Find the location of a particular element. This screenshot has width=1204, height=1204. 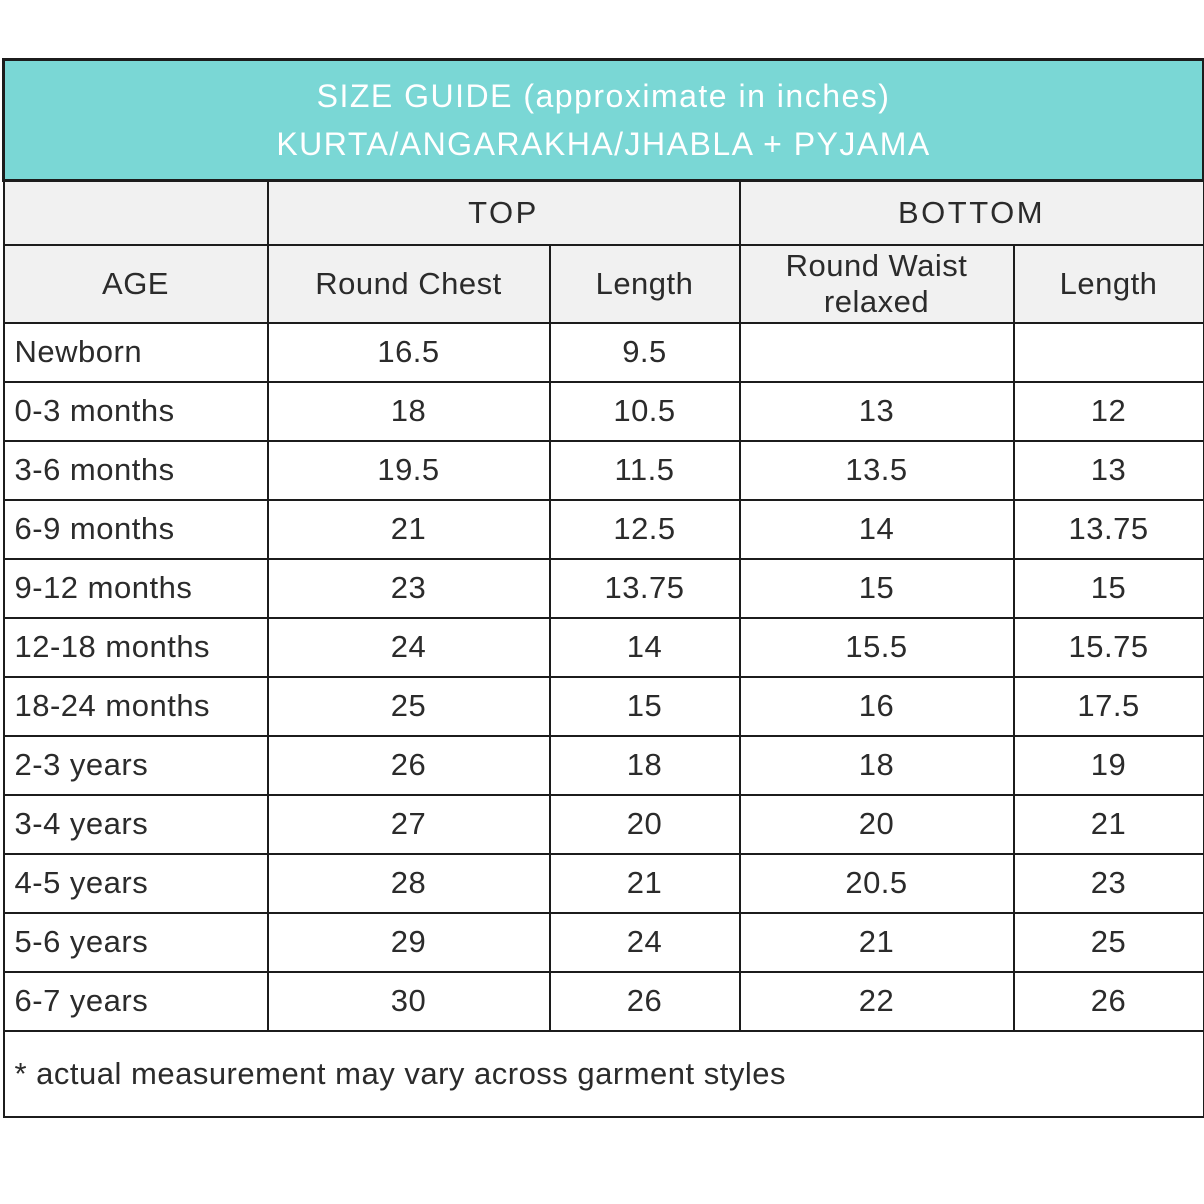

table-row: 6-7 years 30 26 22 26 is located at coordinates (603, 1001).